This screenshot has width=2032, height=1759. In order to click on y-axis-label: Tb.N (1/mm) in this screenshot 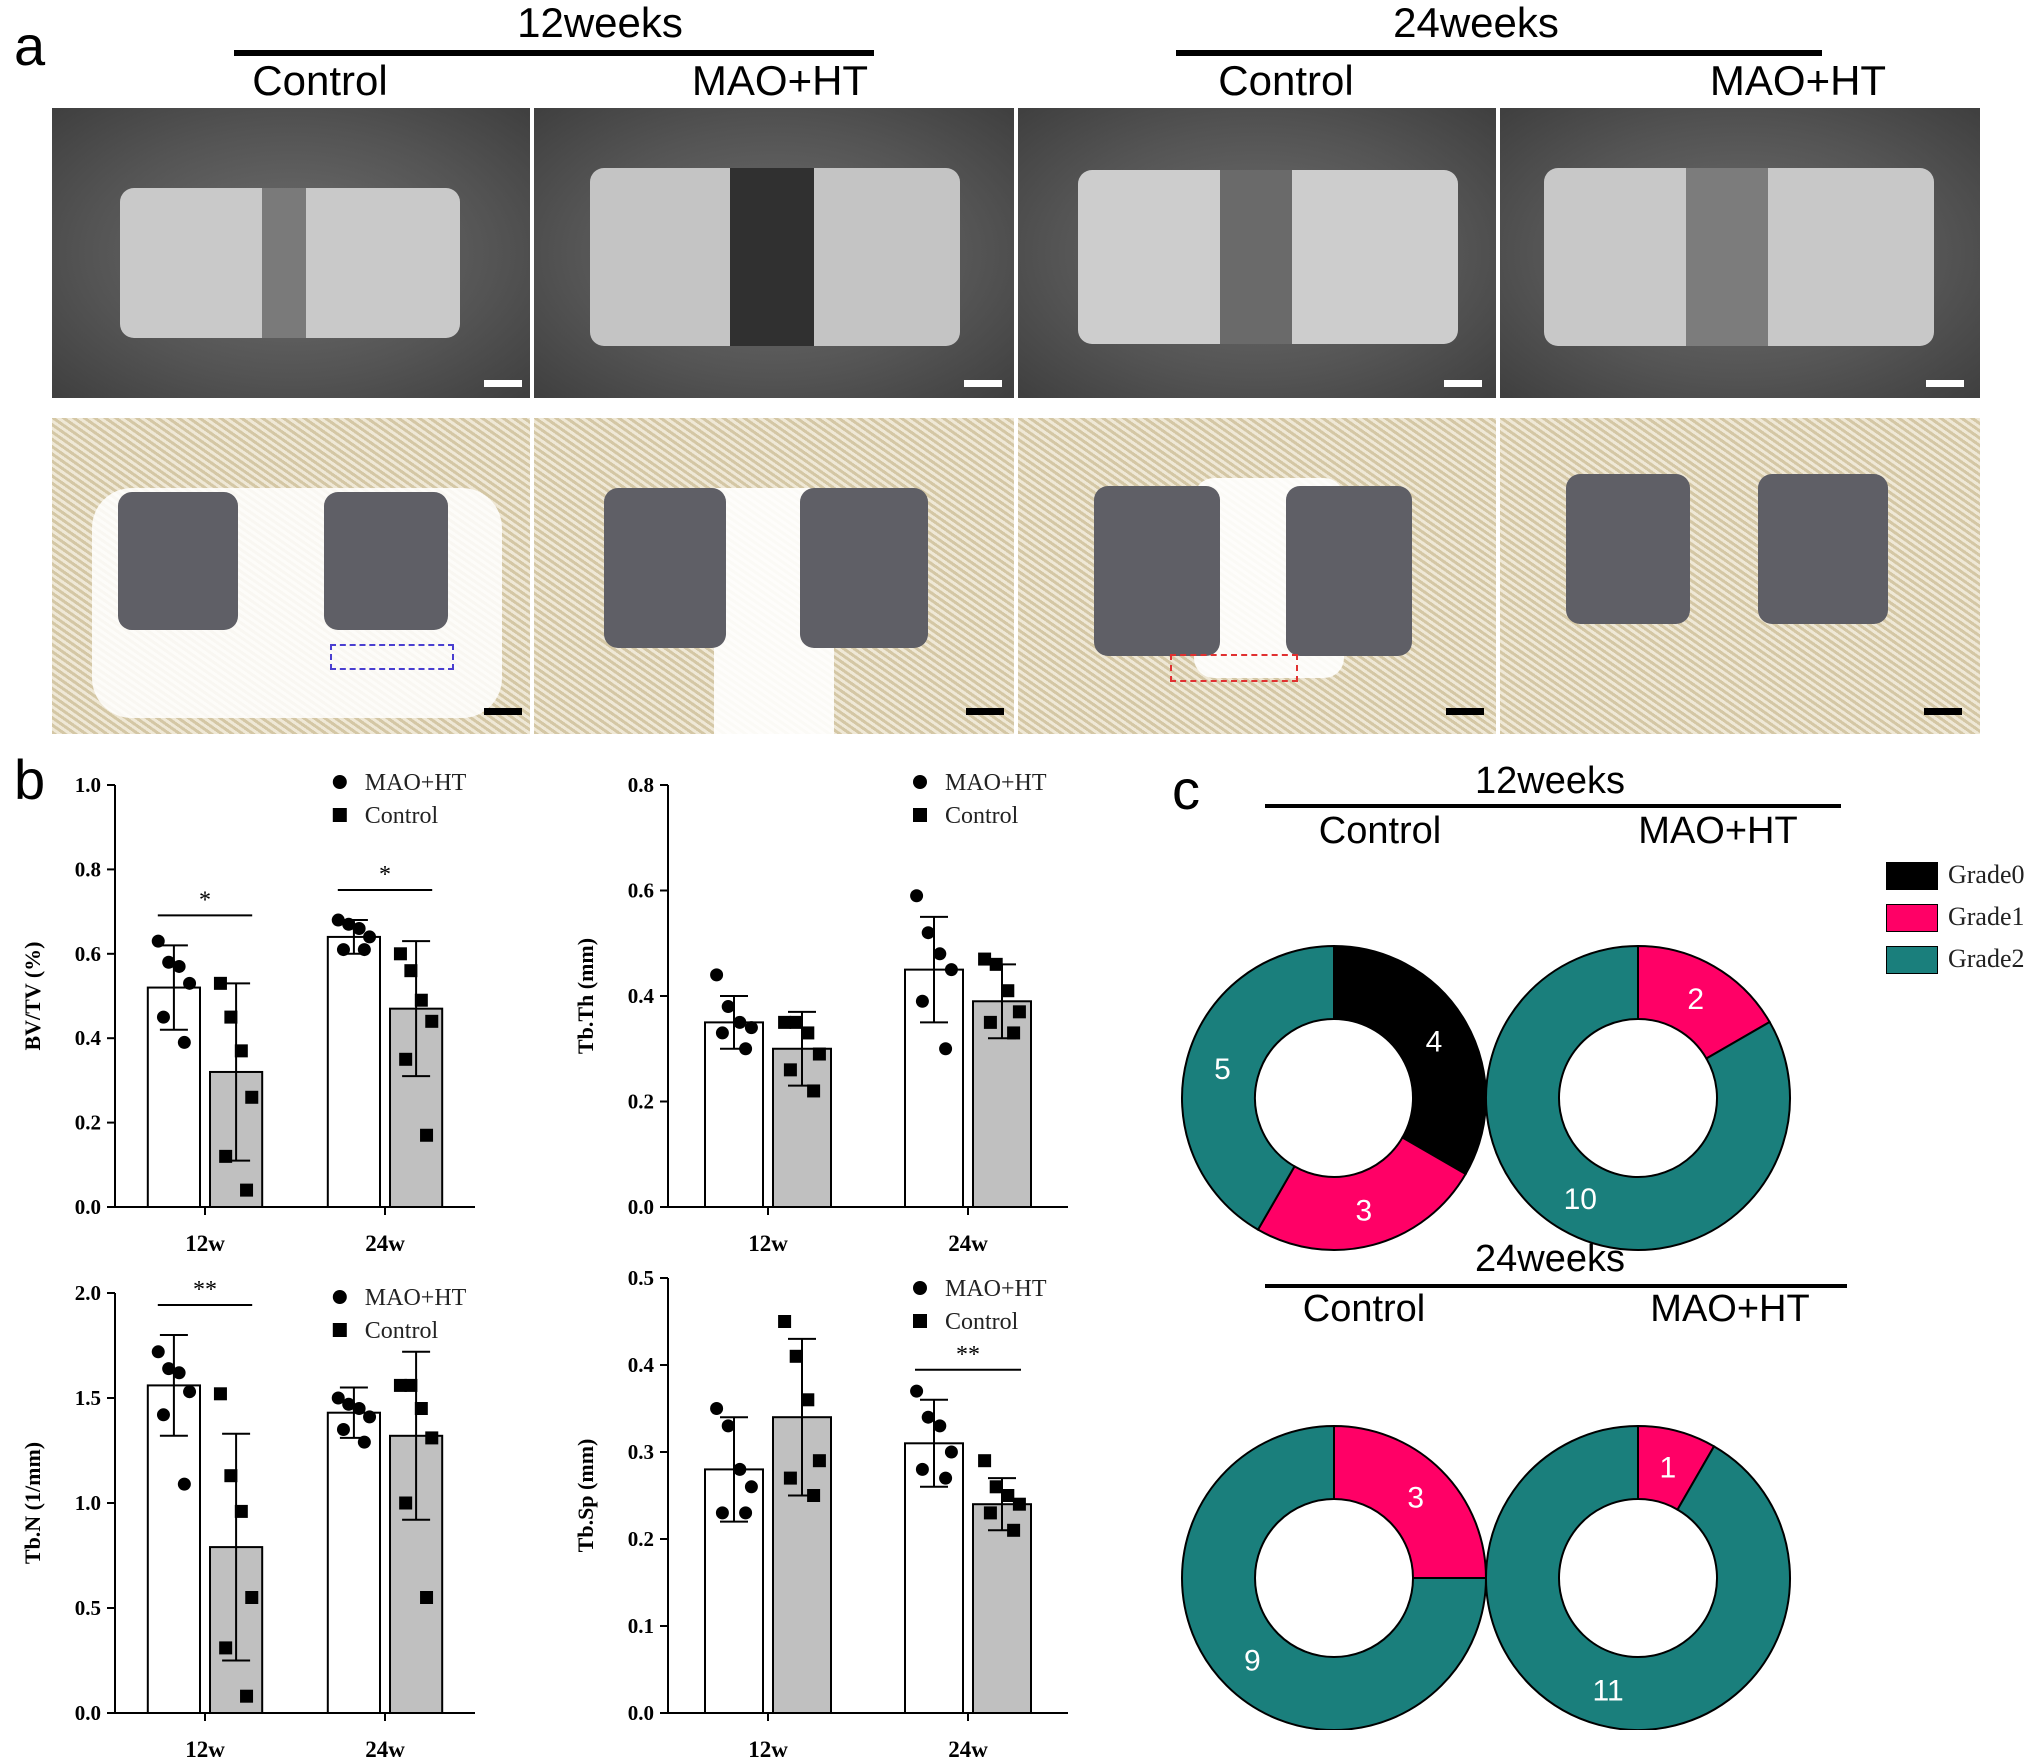, I will do `click(32, 1503)`.